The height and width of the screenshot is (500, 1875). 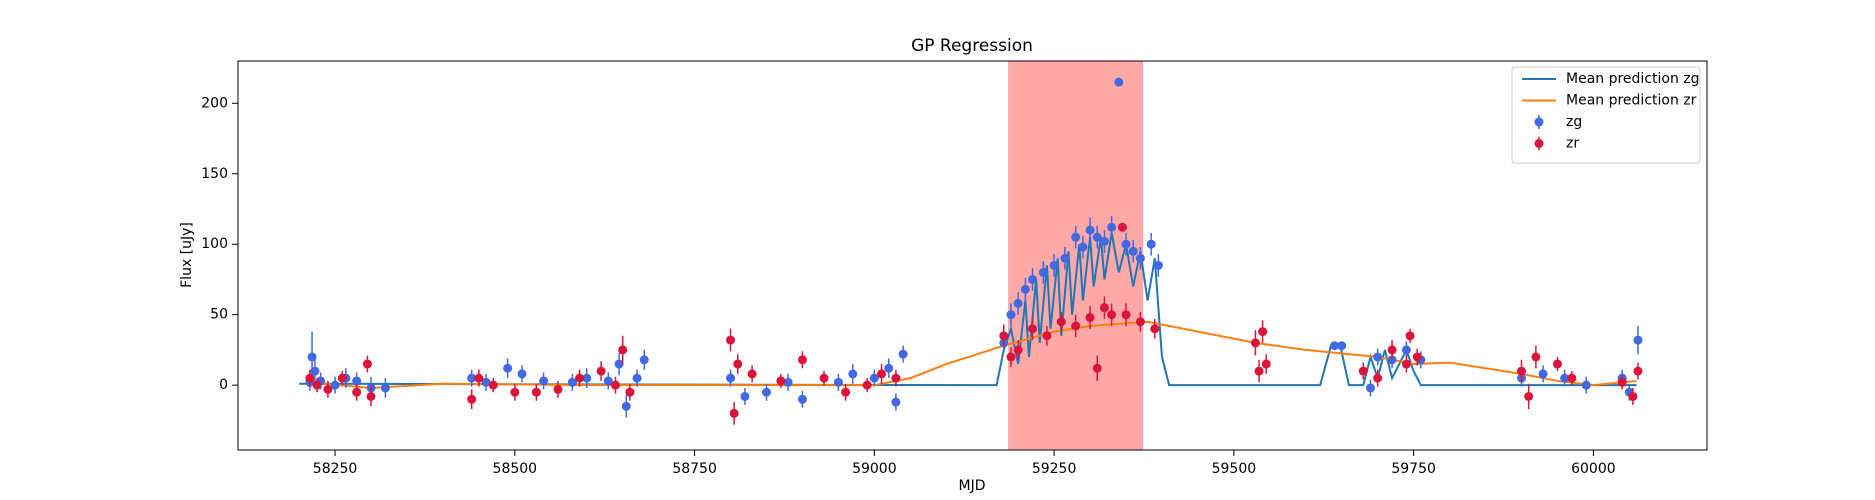 I want to click on chart-title: GP Regression, so click(x=972, y=46).